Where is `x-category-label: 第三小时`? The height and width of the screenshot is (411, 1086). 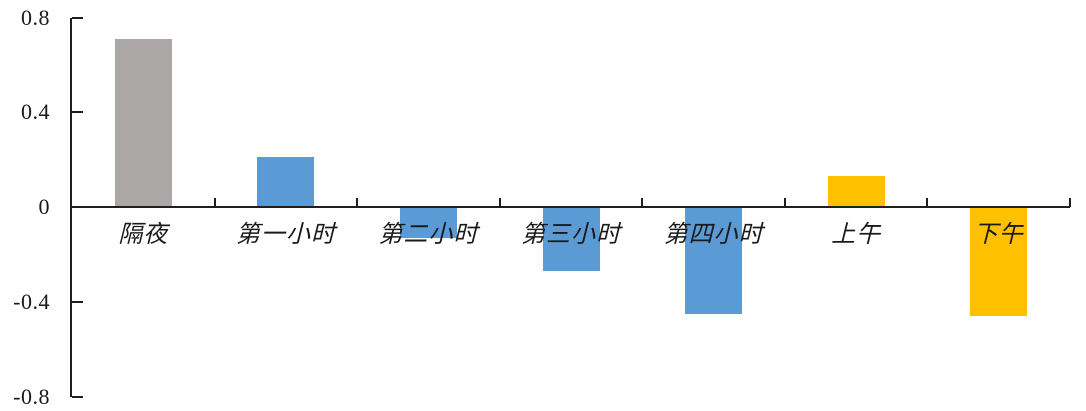 x-category-label: 第三小时 is located at coordinates (570, 235).